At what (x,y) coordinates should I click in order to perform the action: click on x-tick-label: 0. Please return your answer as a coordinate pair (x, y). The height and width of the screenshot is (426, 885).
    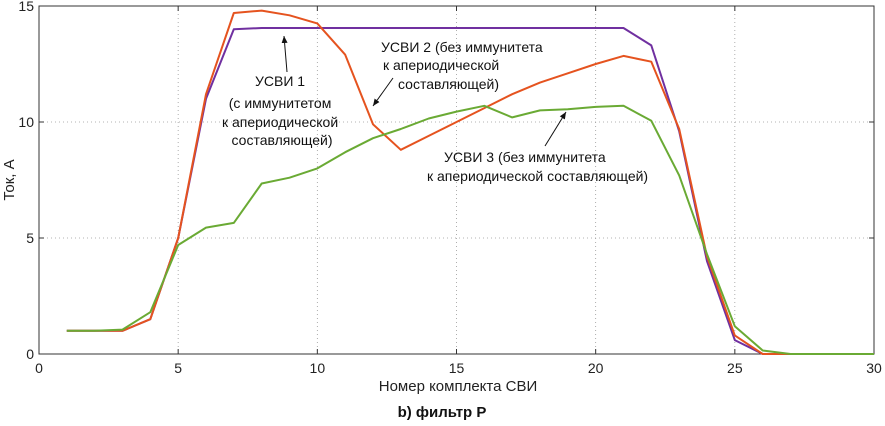
    Looking at the image, I should click on (39, 368).